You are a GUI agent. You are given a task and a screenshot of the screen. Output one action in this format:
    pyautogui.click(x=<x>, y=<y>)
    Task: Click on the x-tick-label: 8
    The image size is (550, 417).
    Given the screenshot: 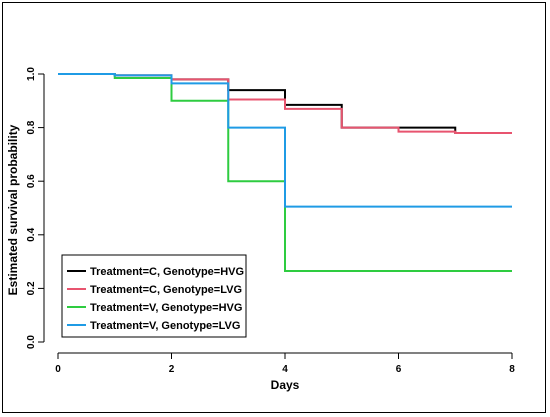 What is the action you would take?
    pyautogui.click(x=512, y=369)
    